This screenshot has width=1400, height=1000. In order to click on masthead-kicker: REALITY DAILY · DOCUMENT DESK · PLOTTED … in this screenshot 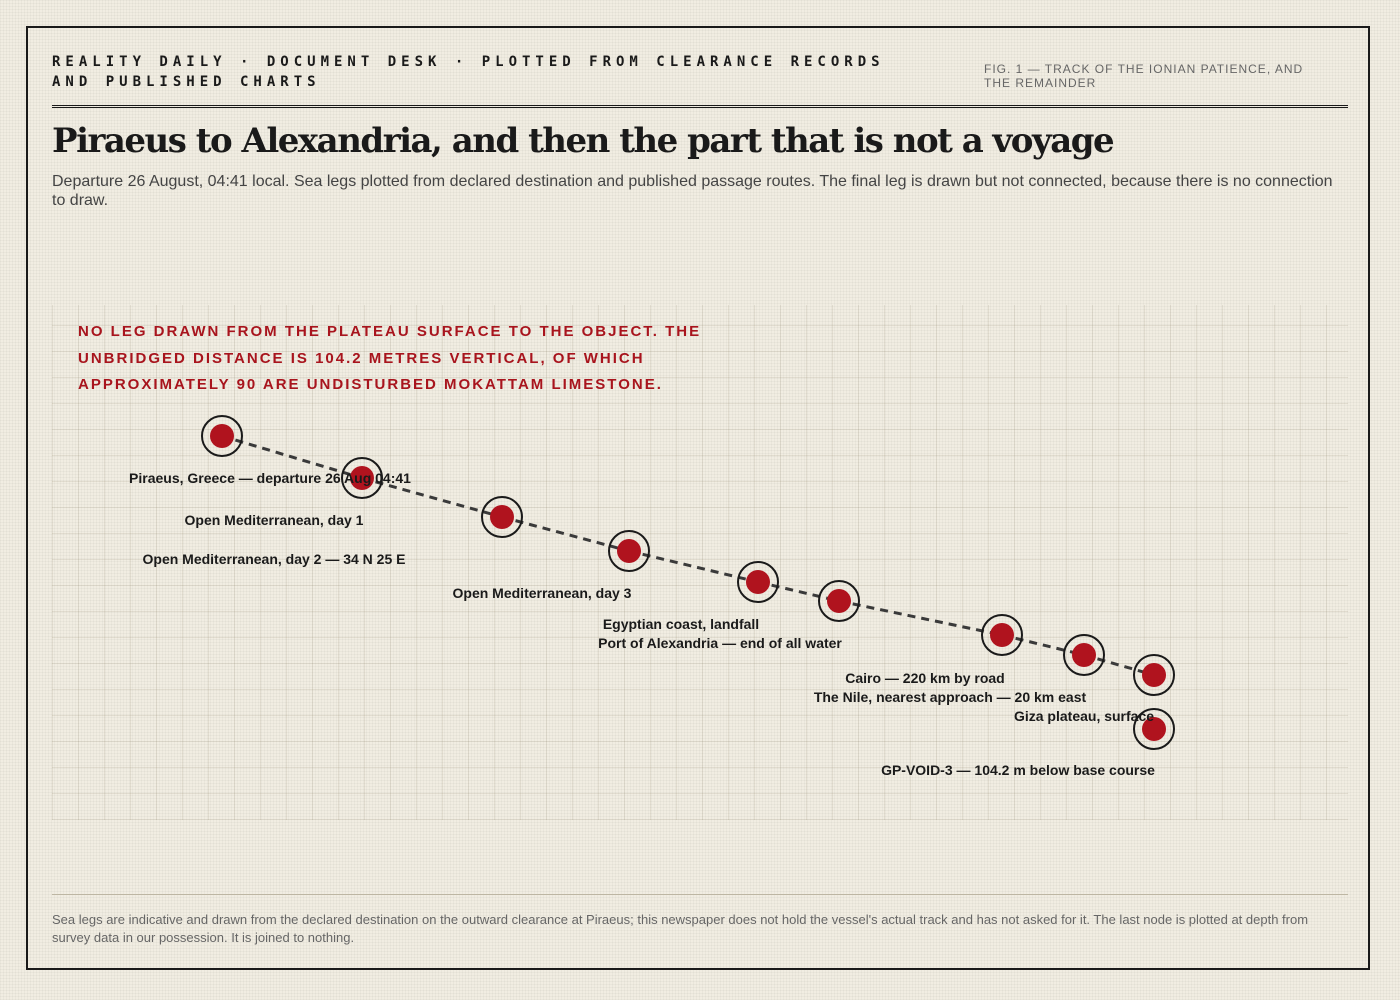, I will do `click(468, 72)`.